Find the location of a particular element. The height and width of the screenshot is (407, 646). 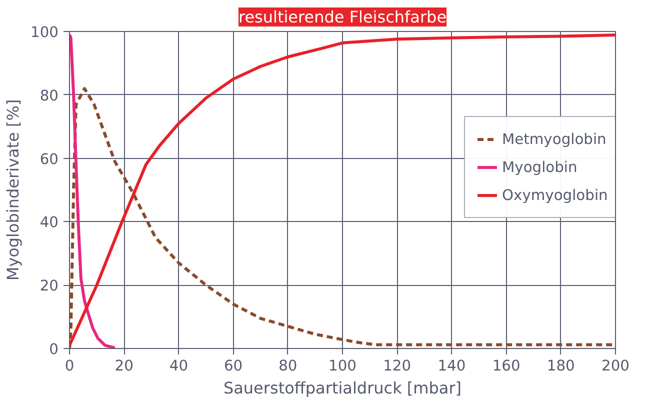

x-tick-label: 140 is located at coordinates (452, 366).